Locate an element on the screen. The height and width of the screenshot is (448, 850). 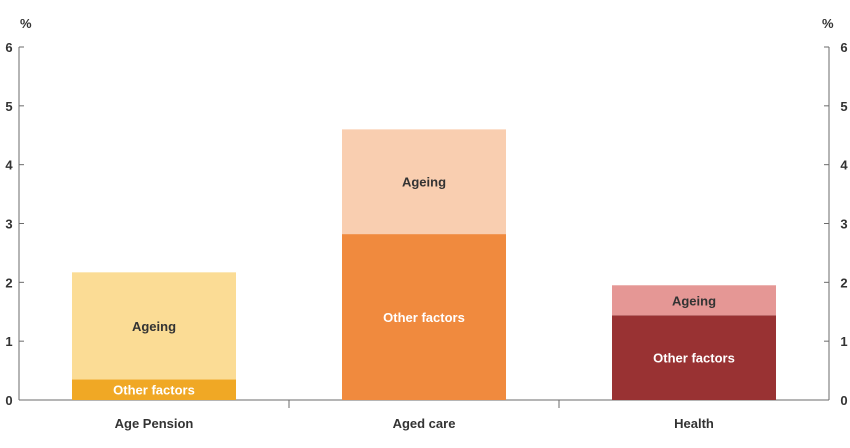
left-tick-label: 1 is located at coordinates (8, 341).